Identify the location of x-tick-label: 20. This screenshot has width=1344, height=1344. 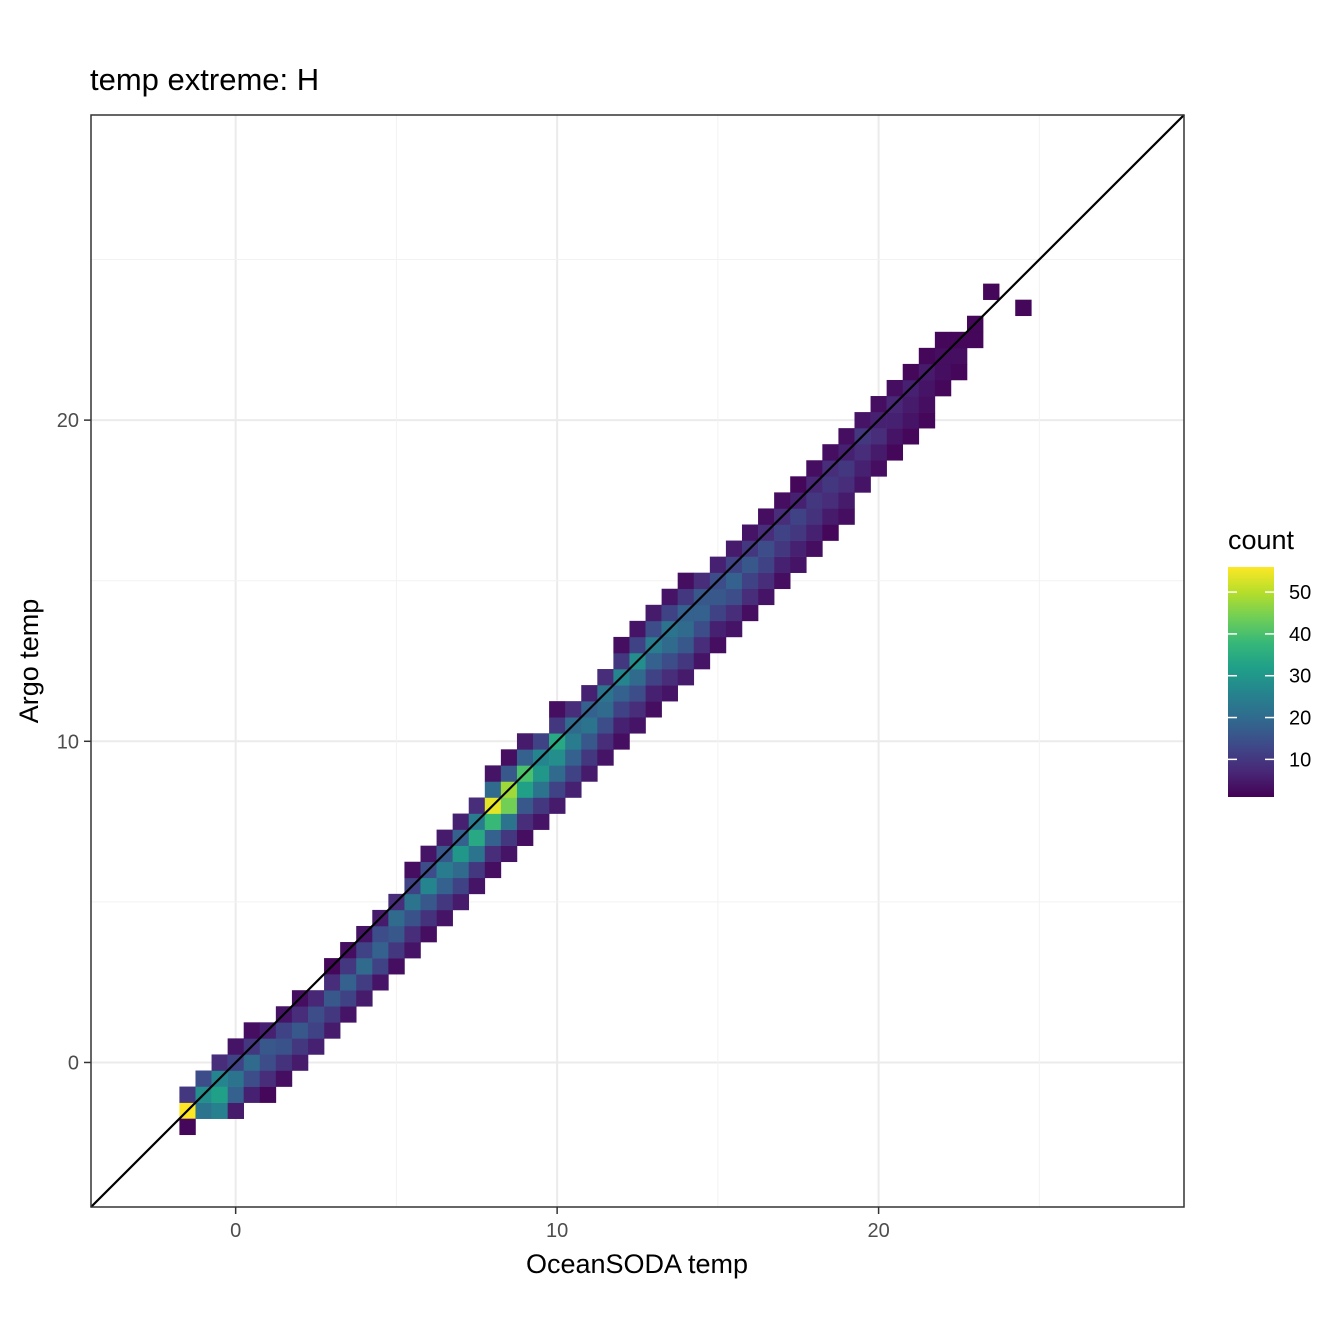
(878, 1231).